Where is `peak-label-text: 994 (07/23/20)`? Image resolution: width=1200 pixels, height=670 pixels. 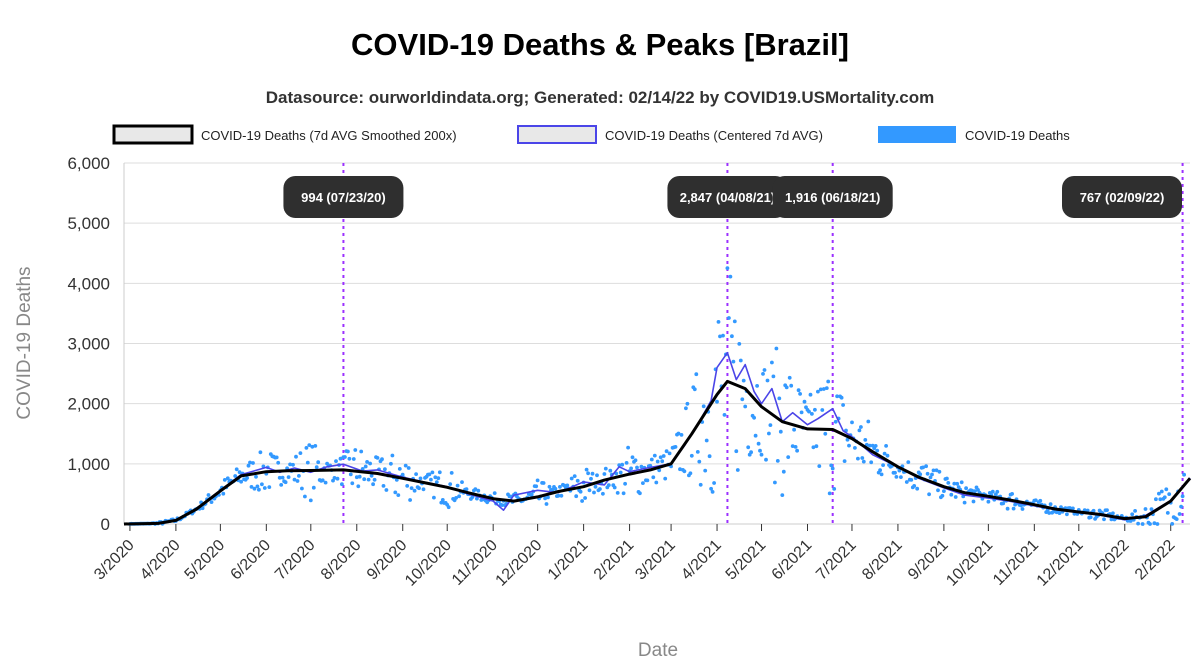
peak-label-text: 994 (07/23/20) is located at coordinates (343, 197).